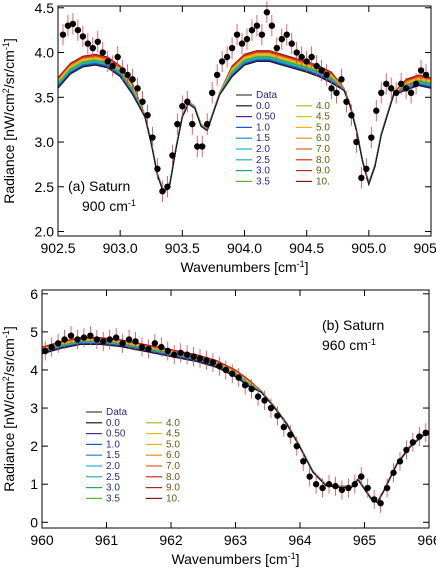 The height and width of the screenshot is (573, 436). I want to click on y-tick-label: 4.0, so click(45, 53).